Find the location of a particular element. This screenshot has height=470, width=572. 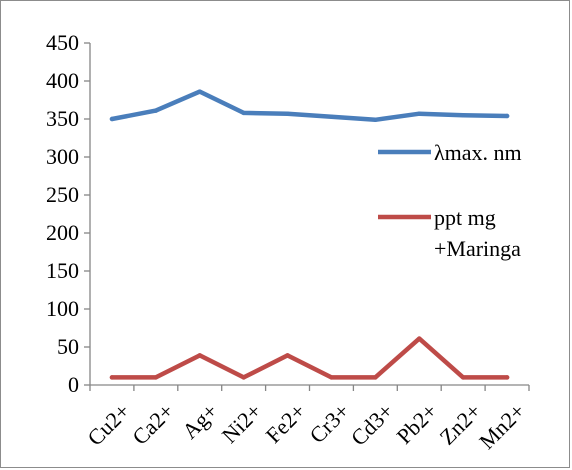

x-tick-label: Cd3+ is located at coordinates (372, 424).